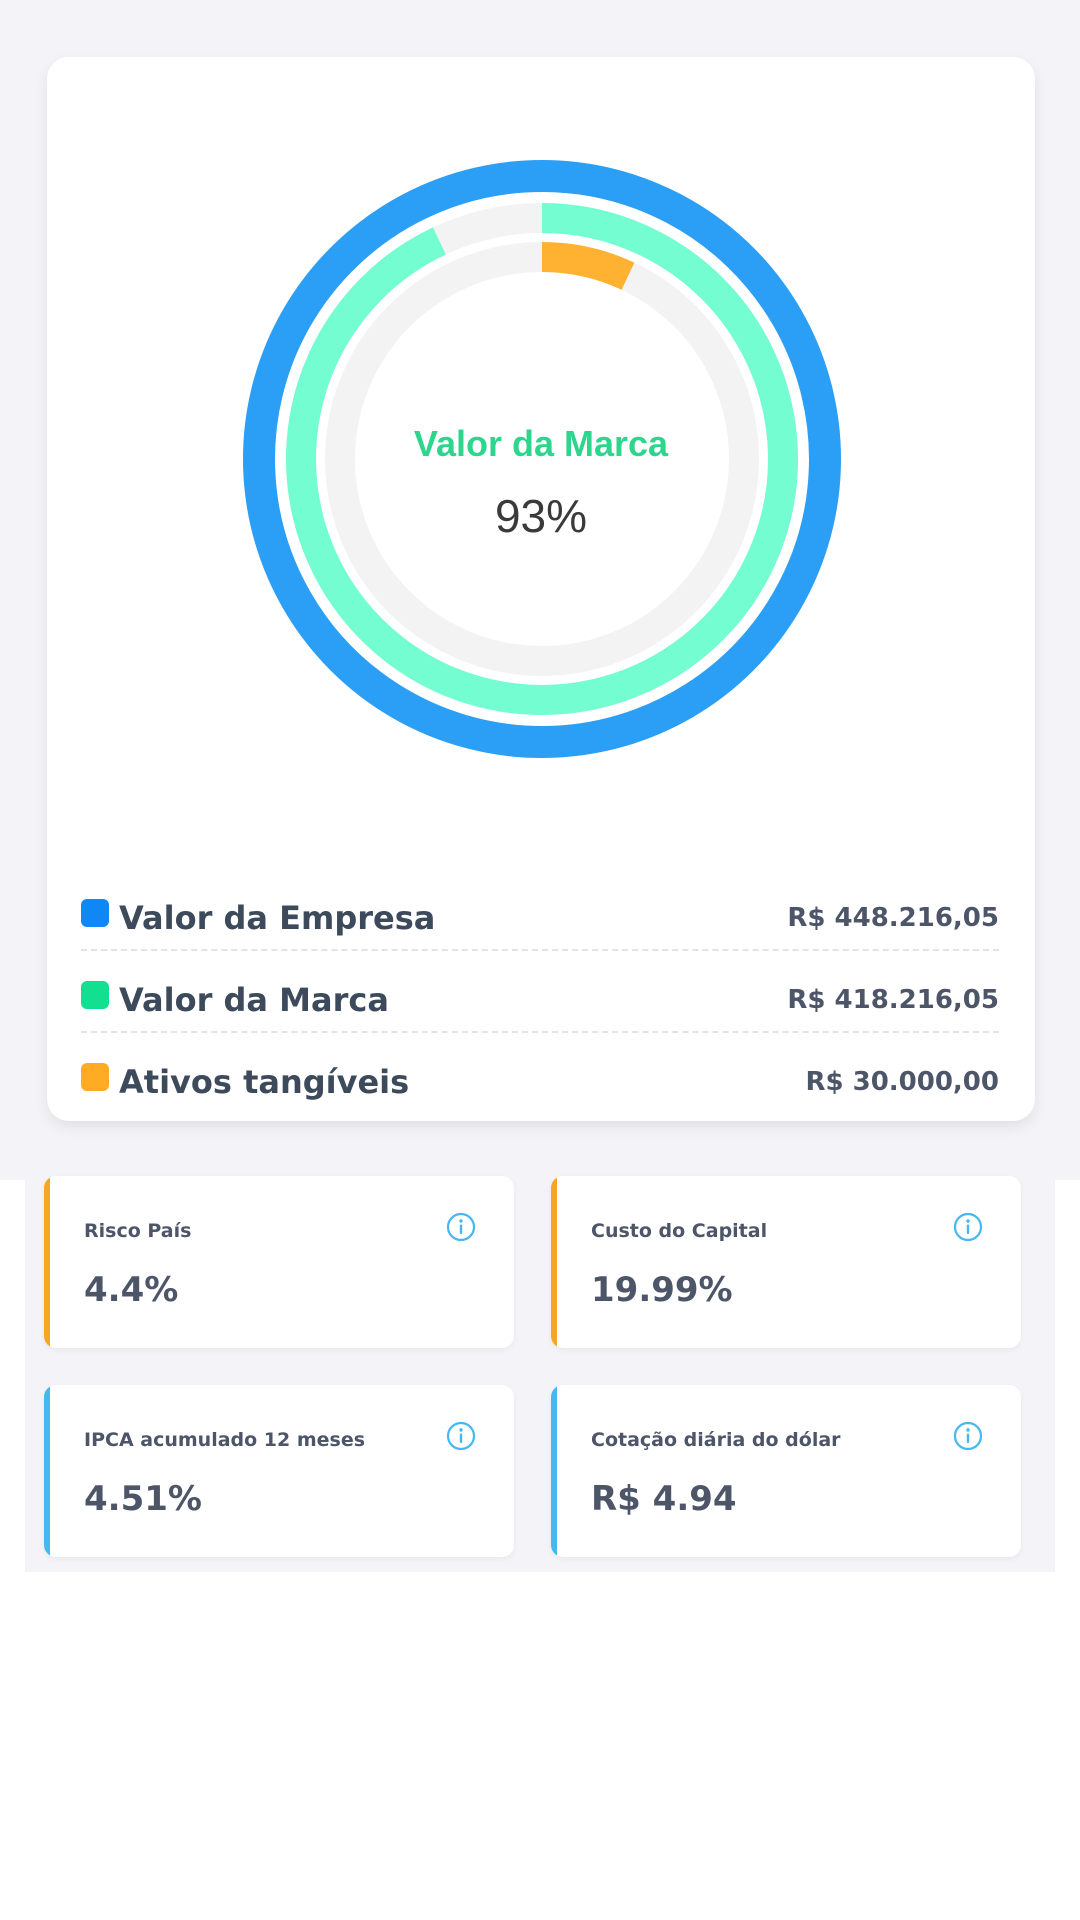 The height and width of the screenshot is (1920, 1080). Describe the element at coordinates (716, 1440) in the screenshot. I see `metric-title: Cotação diária do dólar` at that location.